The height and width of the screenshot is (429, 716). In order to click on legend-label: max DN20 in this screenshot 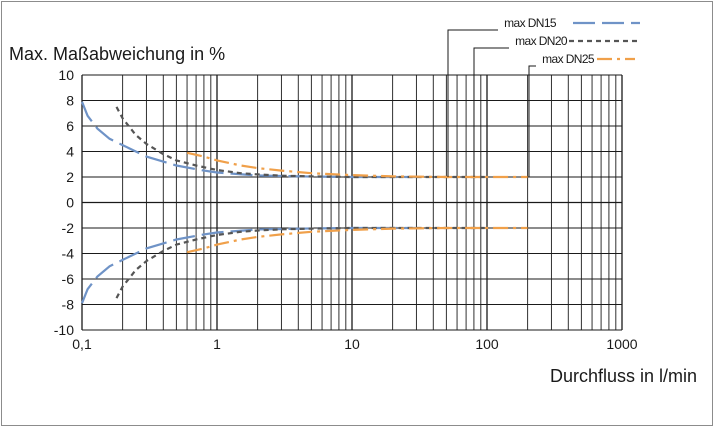, I will do `click(541, 41)`.